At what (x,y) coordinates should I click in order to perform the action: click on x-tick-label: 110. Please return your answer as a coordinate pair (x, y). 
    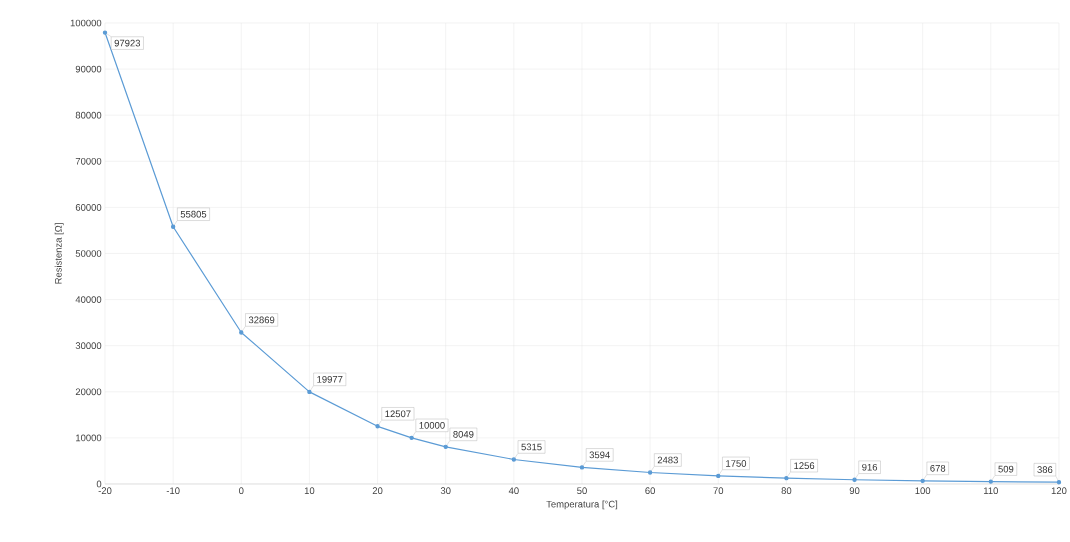
    Looking at the image, I should click on (990, 491).